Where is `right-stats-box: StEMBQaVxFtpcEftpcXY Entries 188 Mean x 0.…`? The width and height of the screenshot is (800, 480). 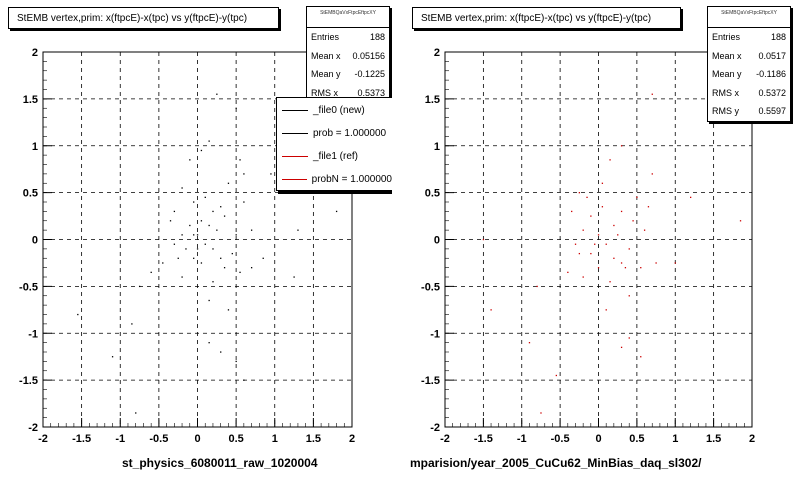 right-stats-box: StEMBQaVxFtpcEftpcXY Entries 188 Mean x 0.… is located at coordinates (749, 64).